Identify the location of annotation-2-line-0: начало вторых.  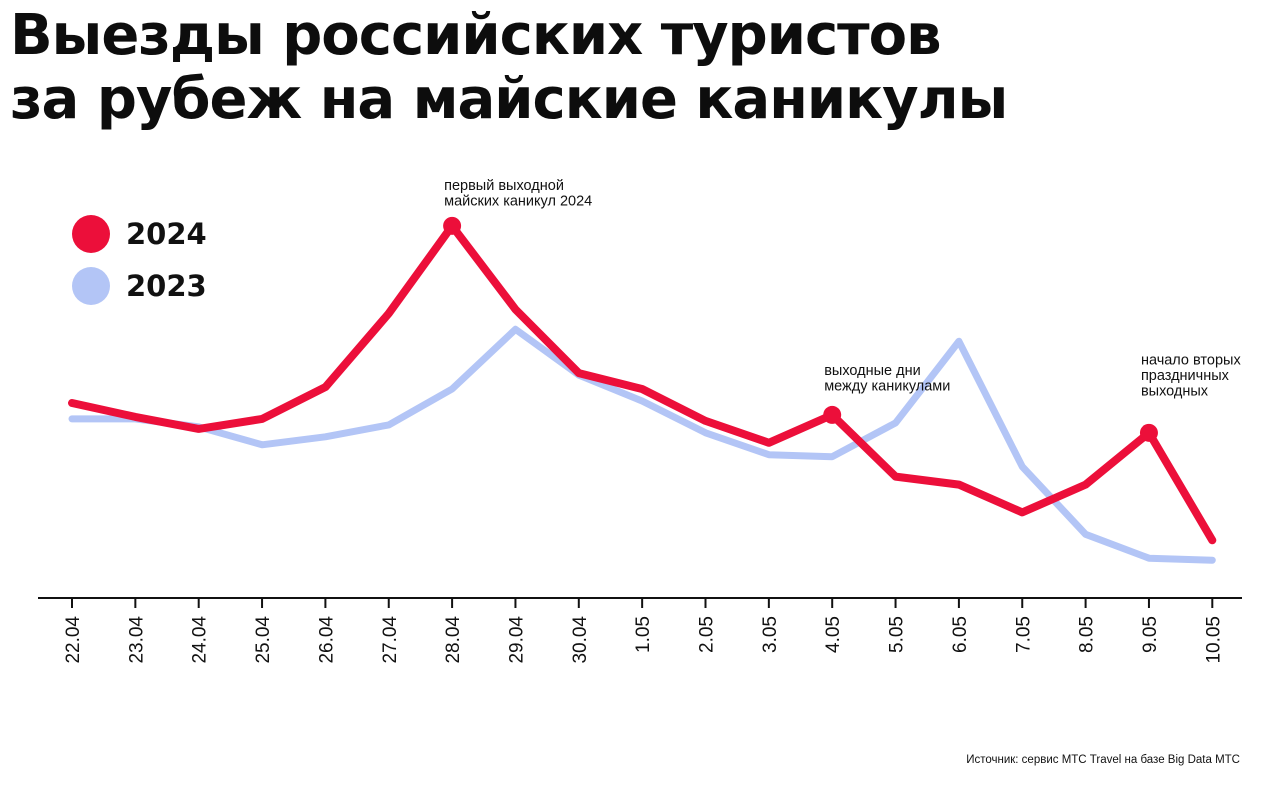
(1191, 360).